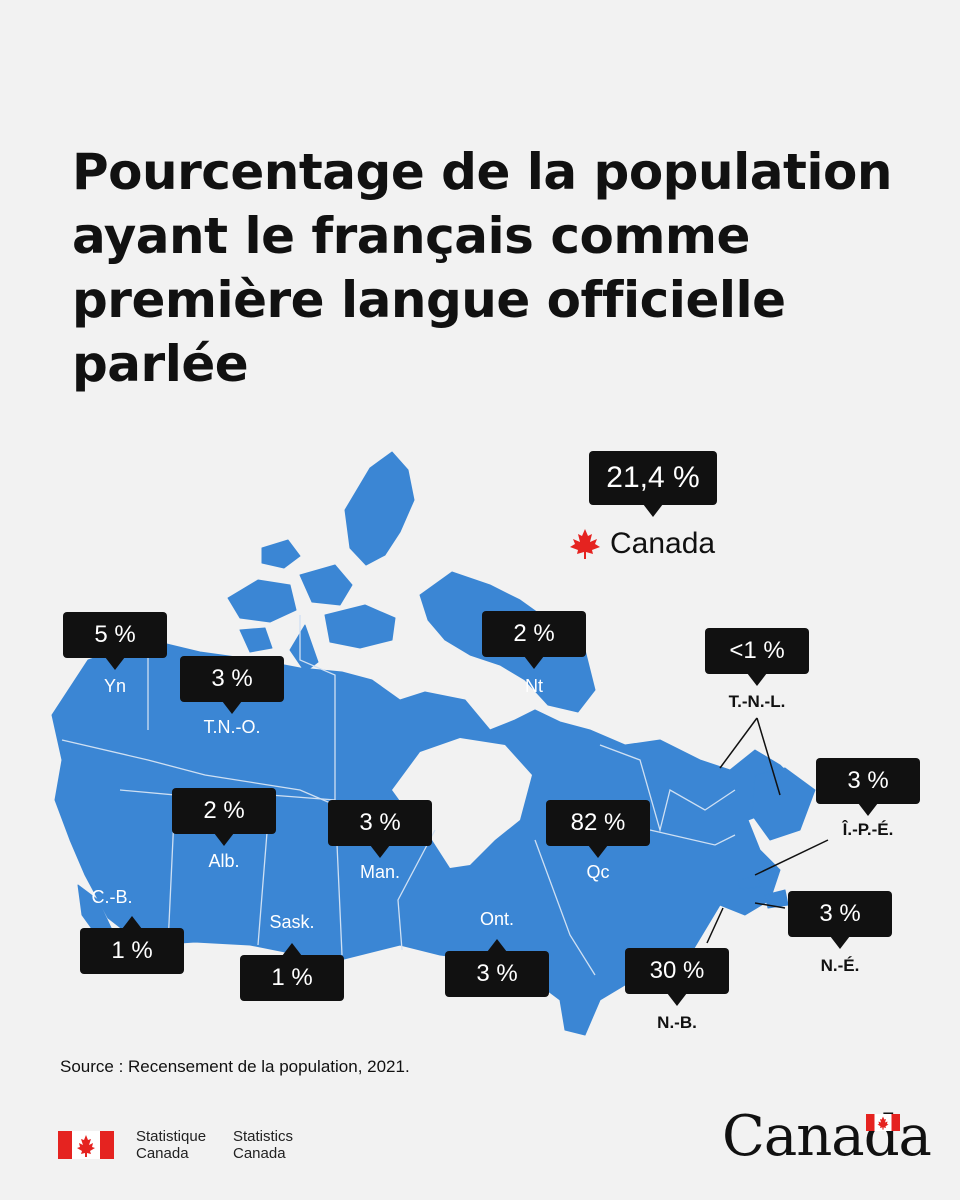  What do you see at coordinates (868, 829) in the screenshot?
I see `label-ipe: Î.-P.-É.` at bounding box center [868, 829].